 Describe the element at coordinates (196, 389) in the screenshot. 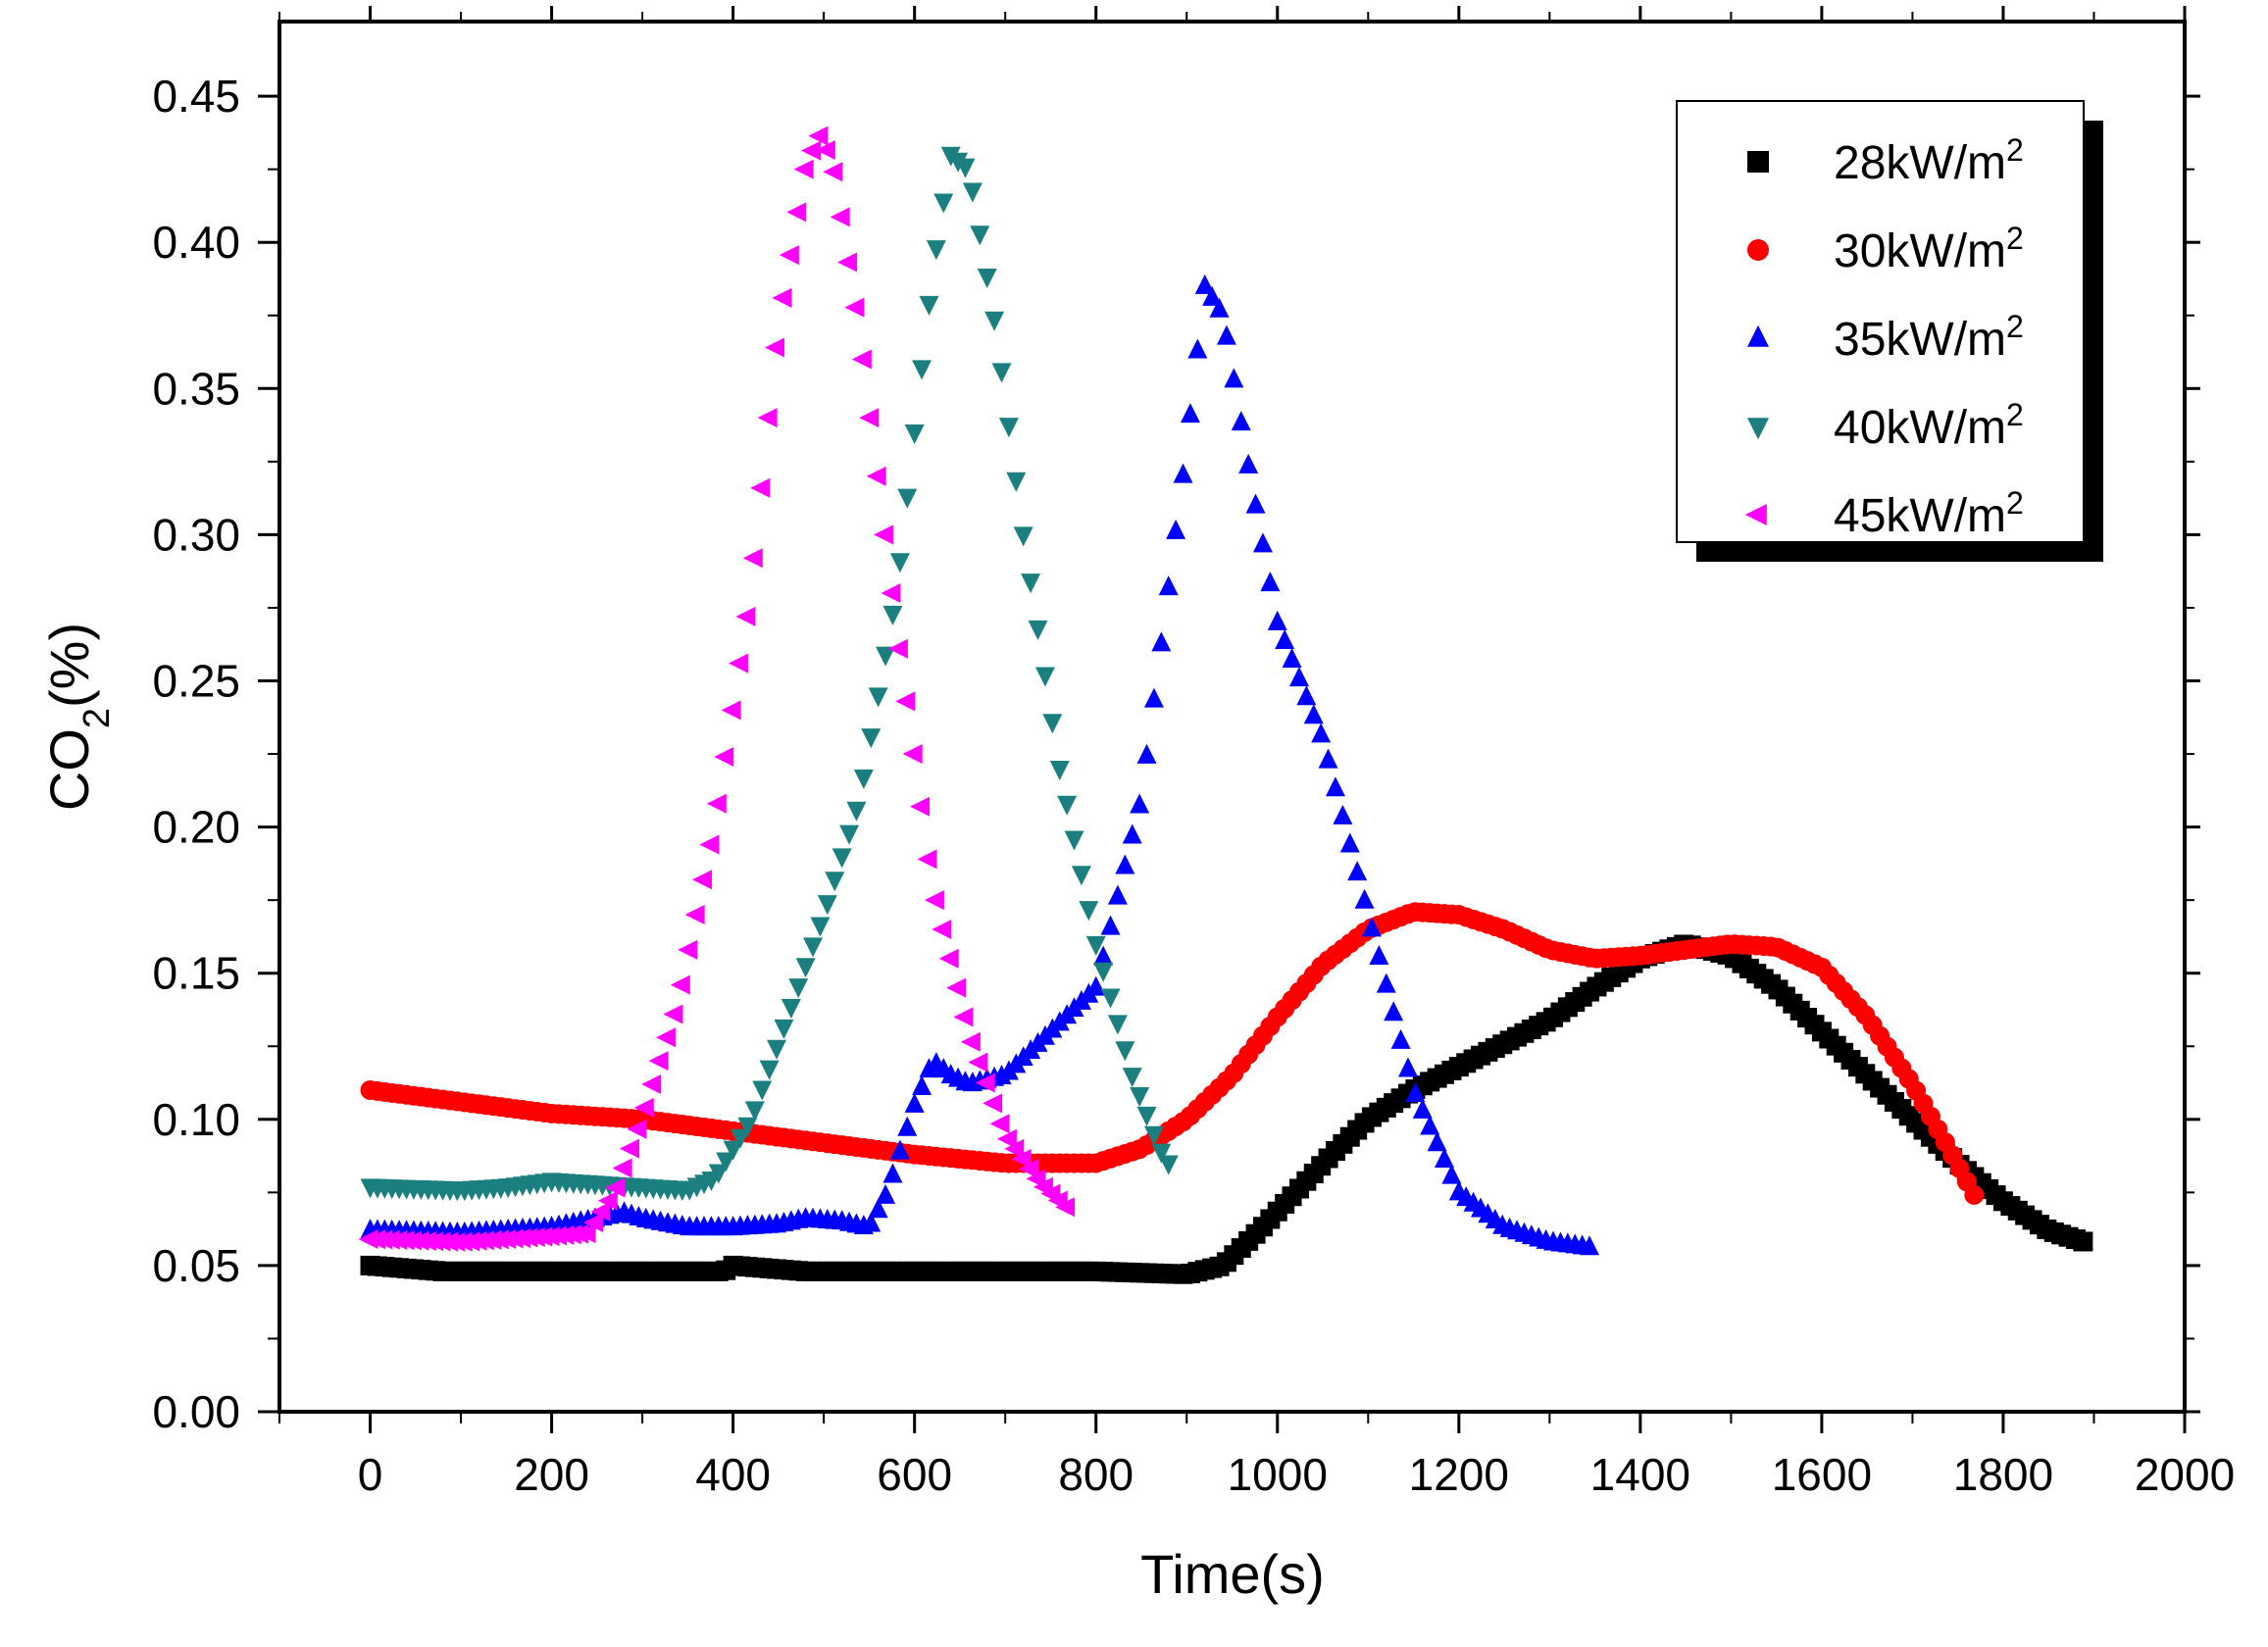

I see `y-tick-label: 0.35` at that location.